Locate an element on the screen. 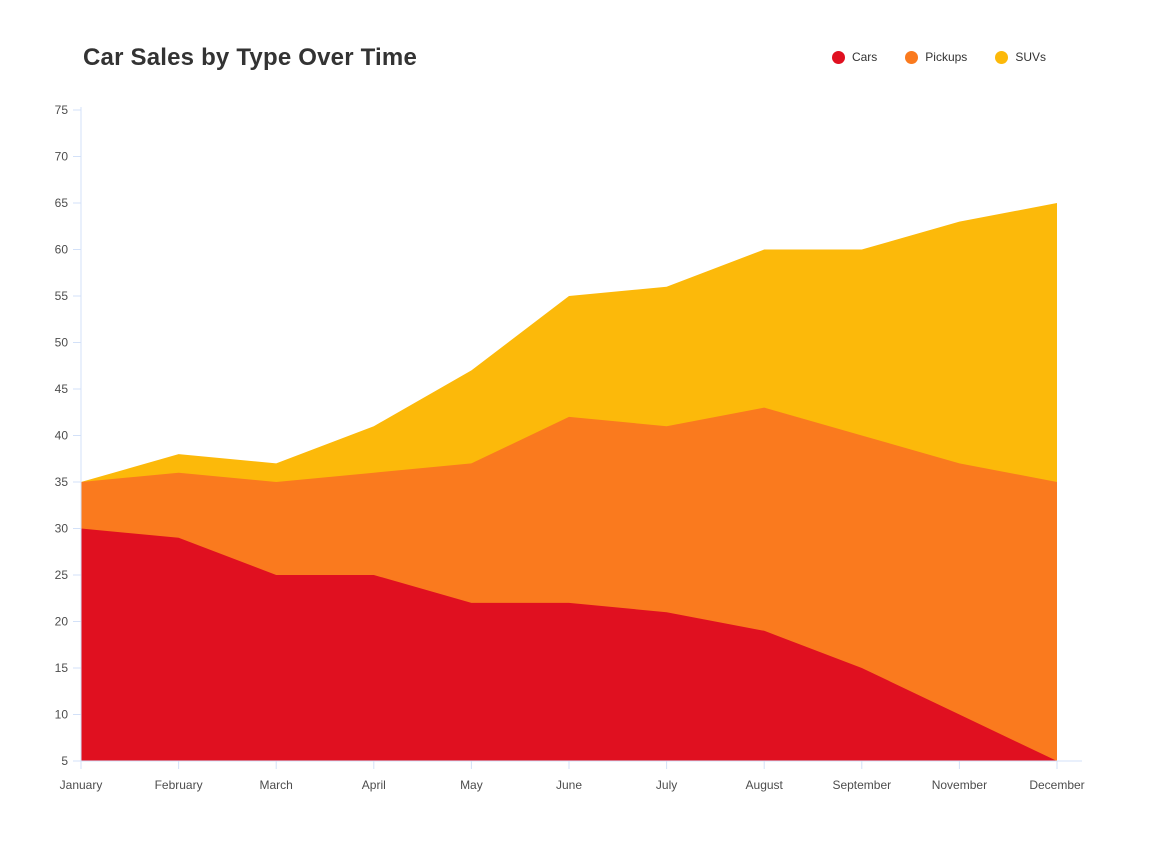 The width and height of the screenshot is (1158, 852). legend-label: Cars is located at coordinates (864, 57).